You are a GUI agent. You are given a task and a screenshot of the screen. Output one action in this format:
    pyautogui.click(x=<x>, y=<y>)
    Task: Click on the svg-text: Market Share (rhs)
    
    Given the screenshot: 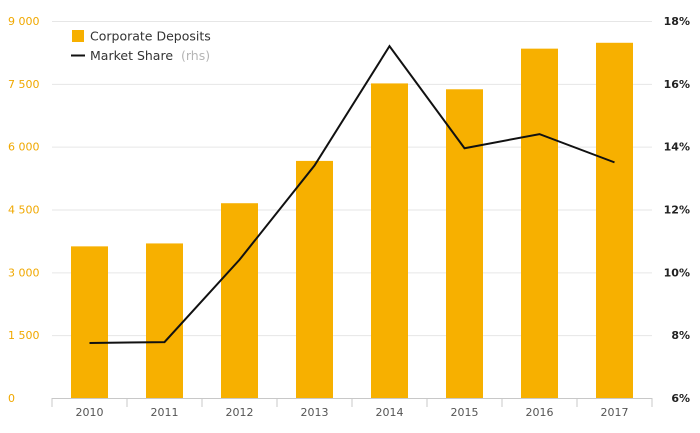 What is the action you would take?
    pyautogui.click(x=150, y=55)
    